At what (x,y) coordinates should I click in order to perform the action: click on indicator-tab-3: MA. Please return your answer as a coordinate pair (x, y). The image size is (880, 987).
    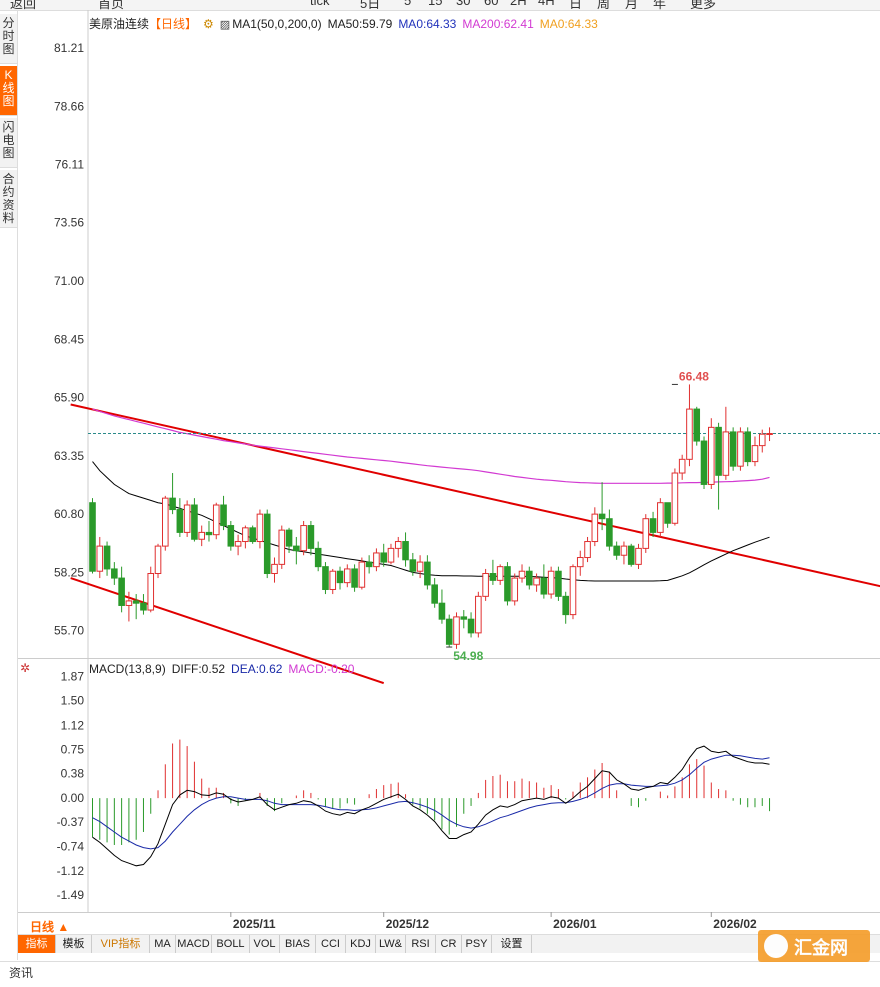
    Looking at the image, I should click on (163, 944).